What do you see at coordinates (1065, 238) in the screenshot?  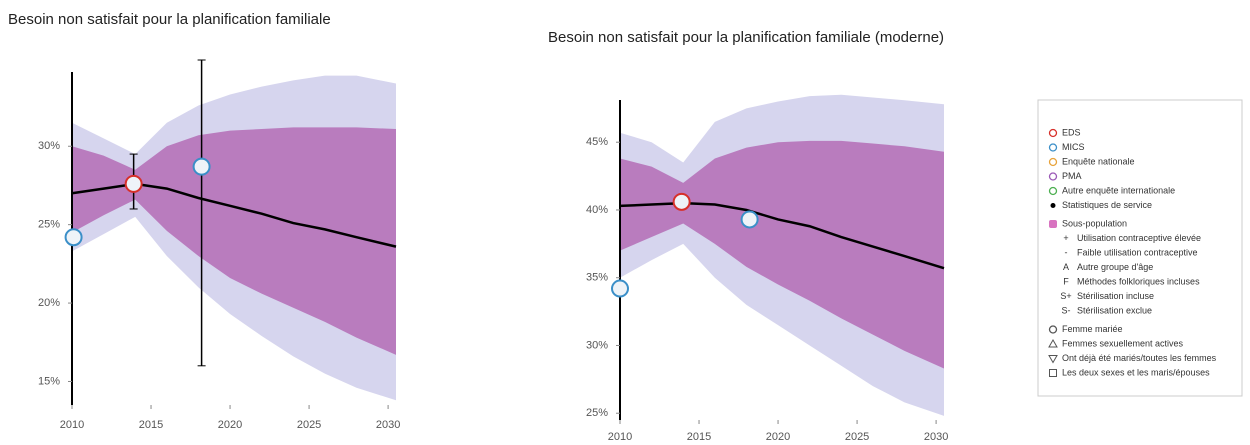 I see `legend-symbol: +` at bounding box center [1065, 238].